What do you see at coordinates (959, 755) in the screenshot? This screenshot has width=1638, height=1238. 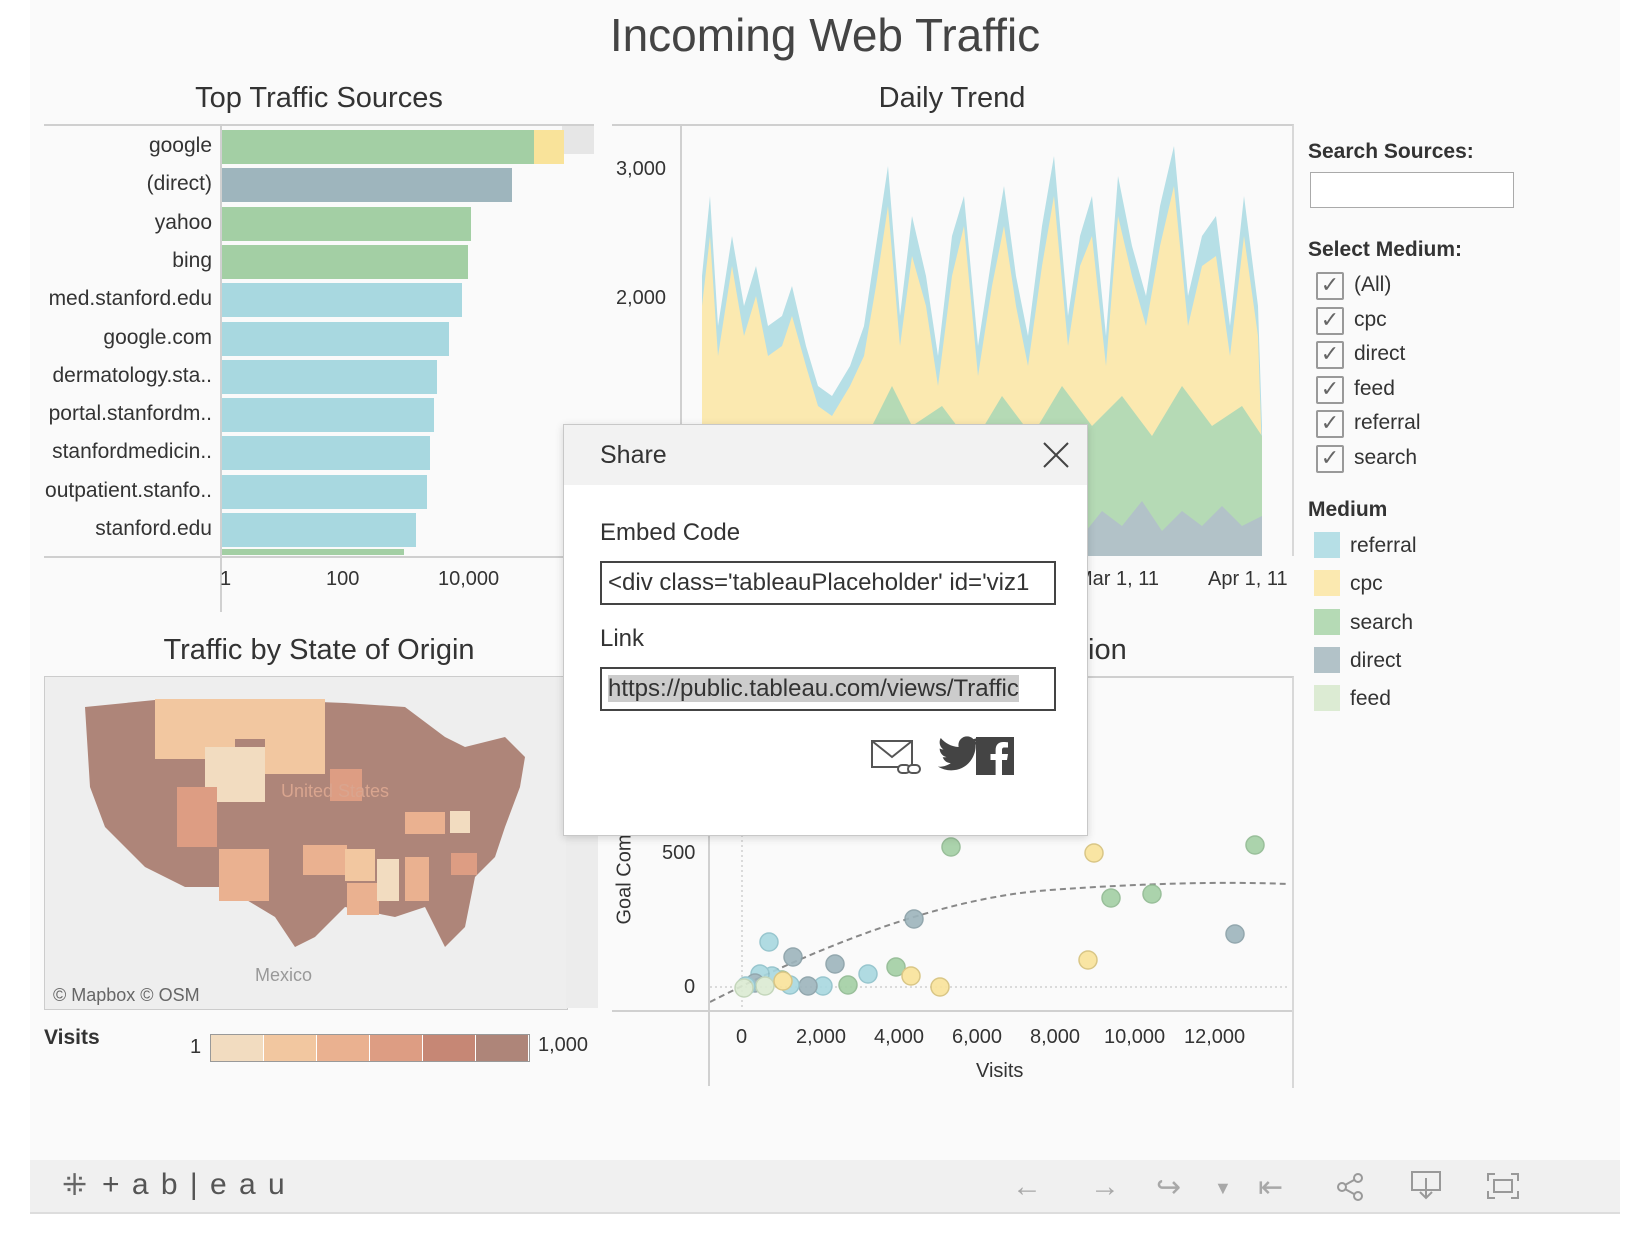 I see `twitter-icon` at bounding box center [959, 755].